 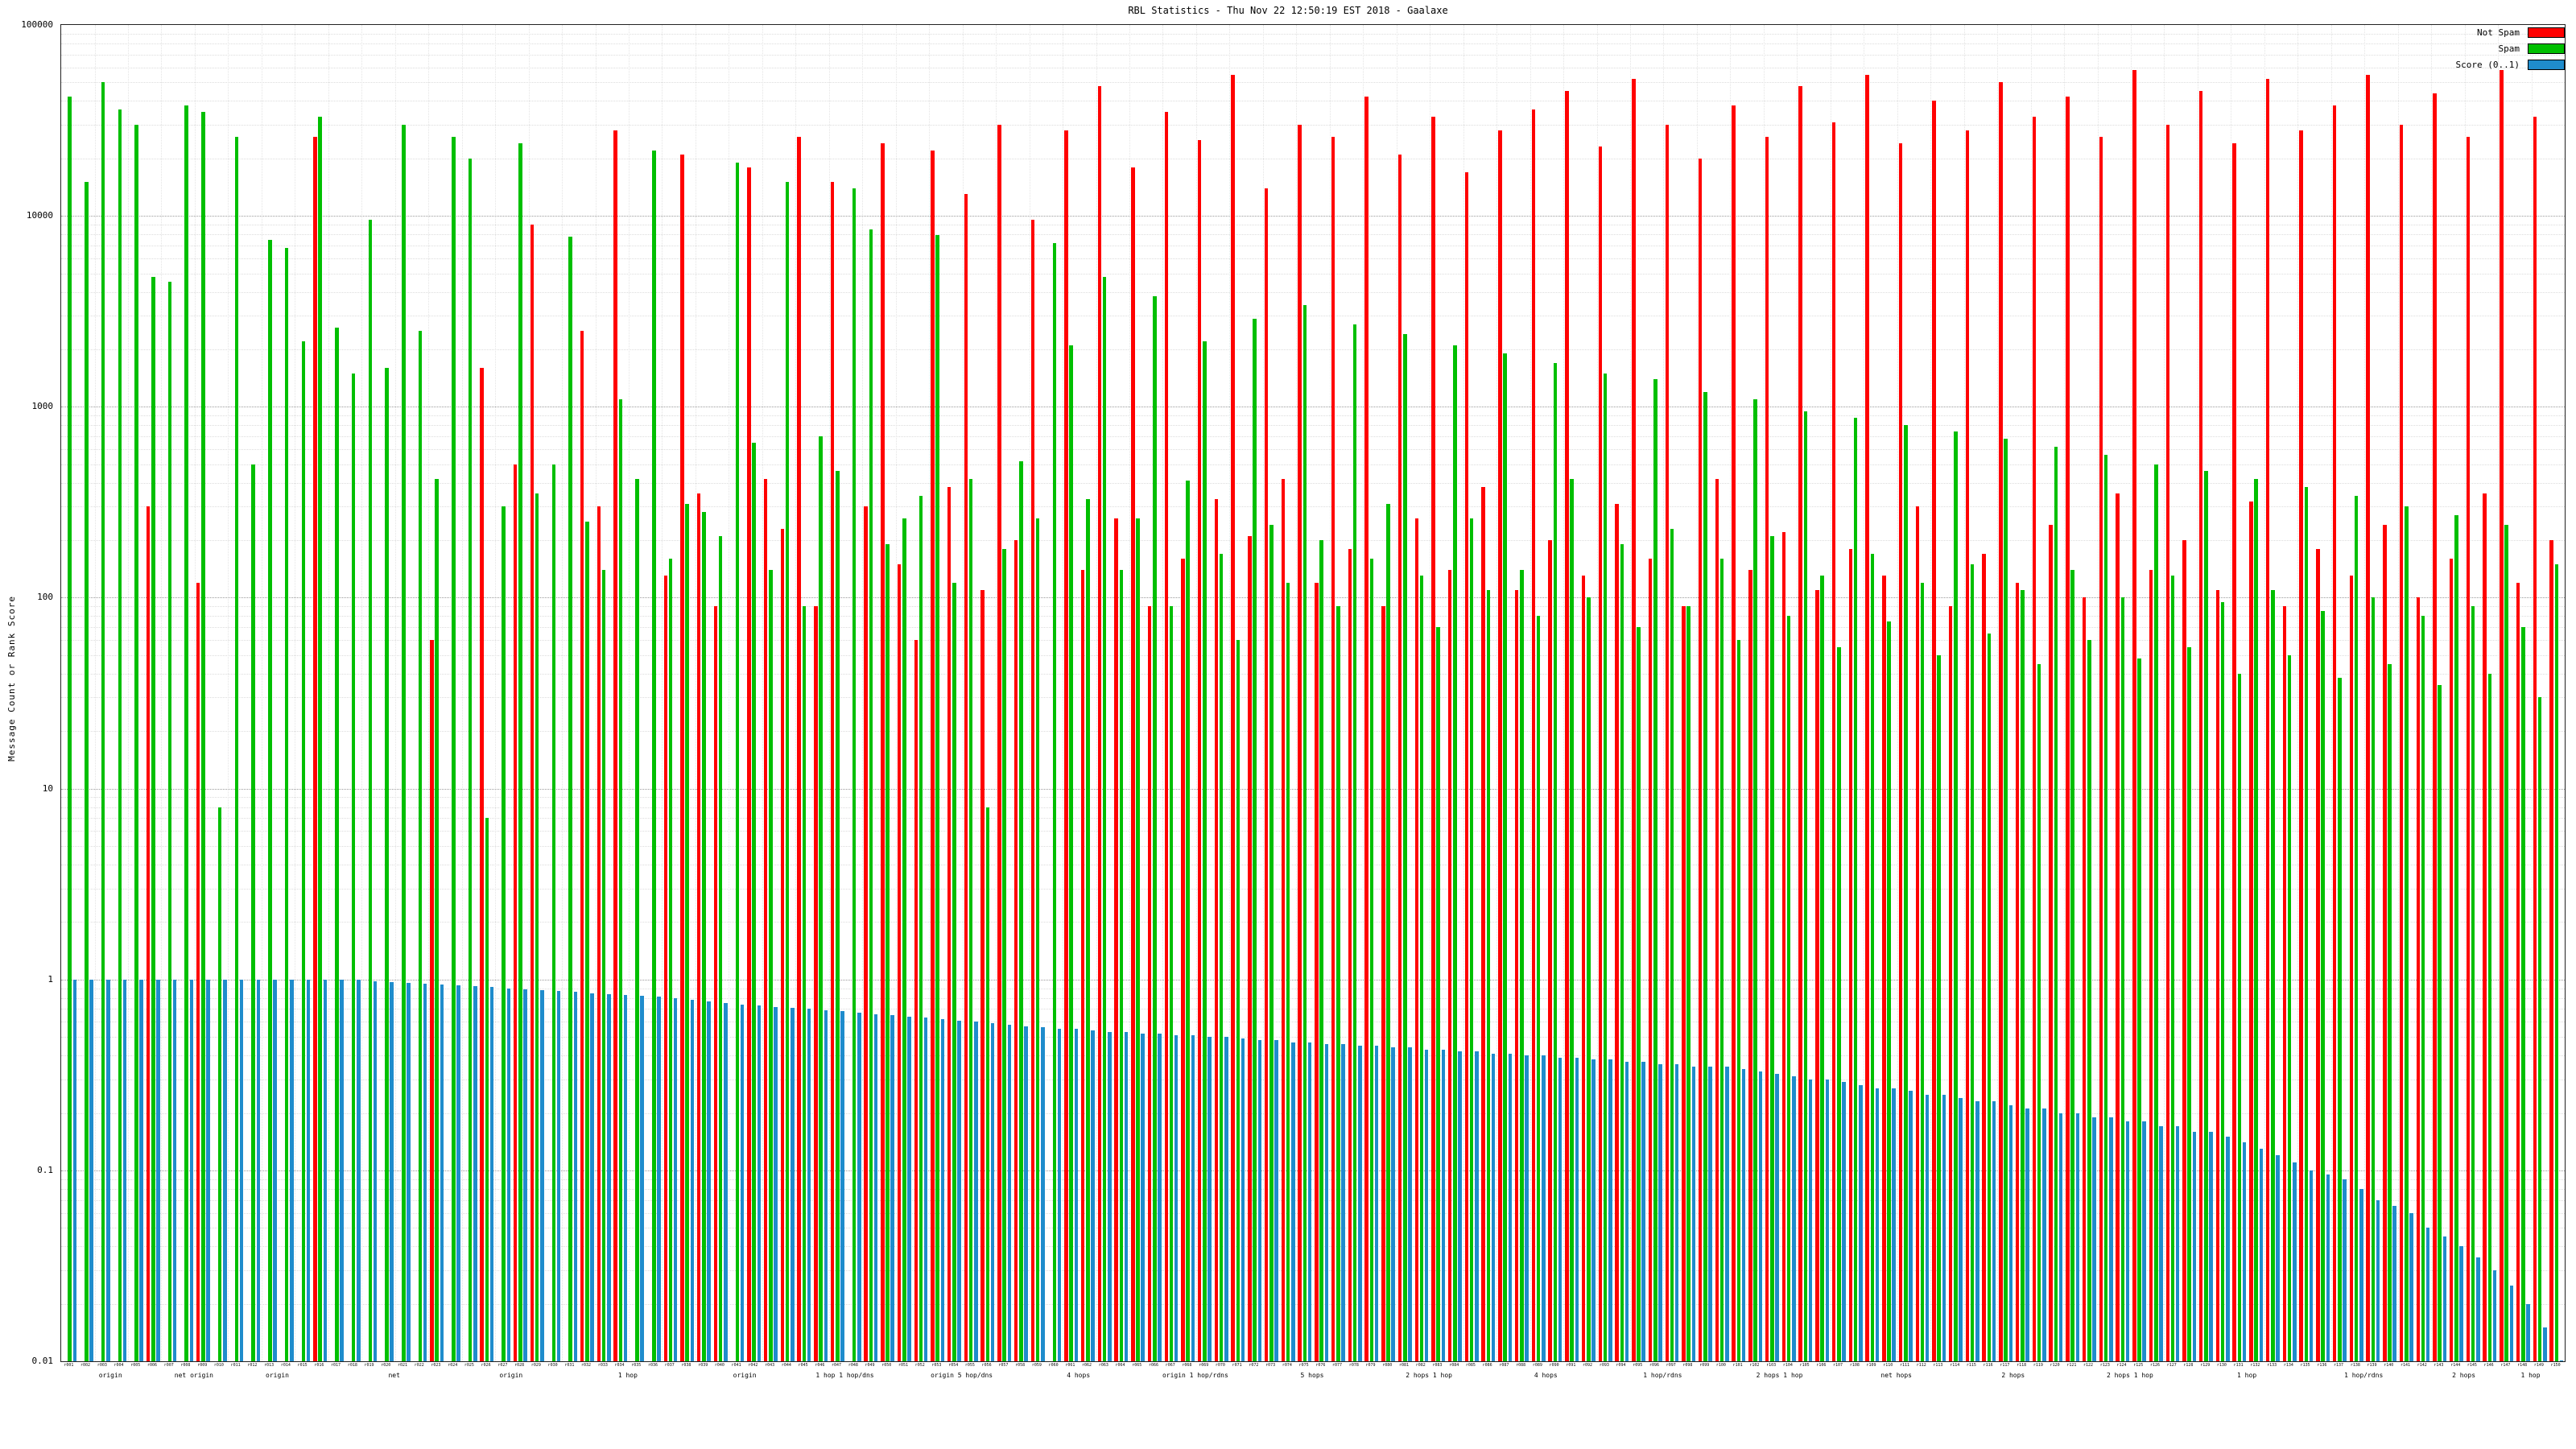 I want to click on x-group-label: 2 hops, so click(x=2013, y=1375).